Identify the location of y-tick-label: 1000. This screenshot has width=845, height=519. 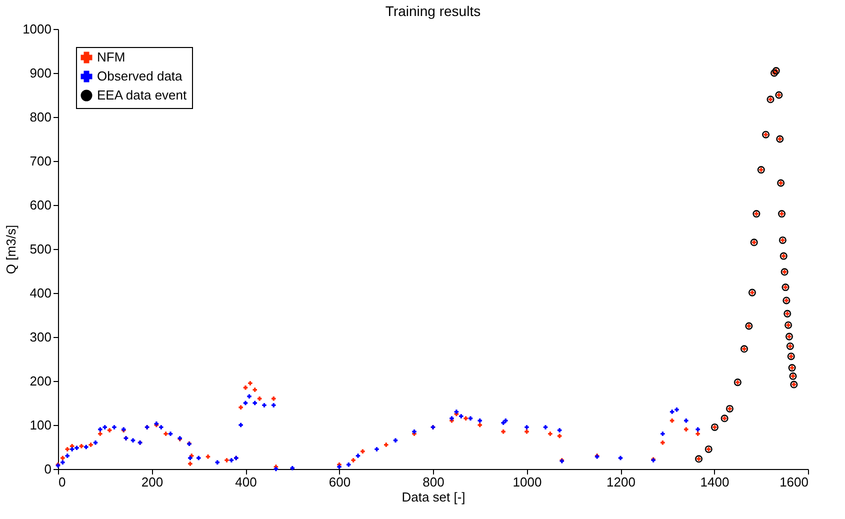
(37, 29).